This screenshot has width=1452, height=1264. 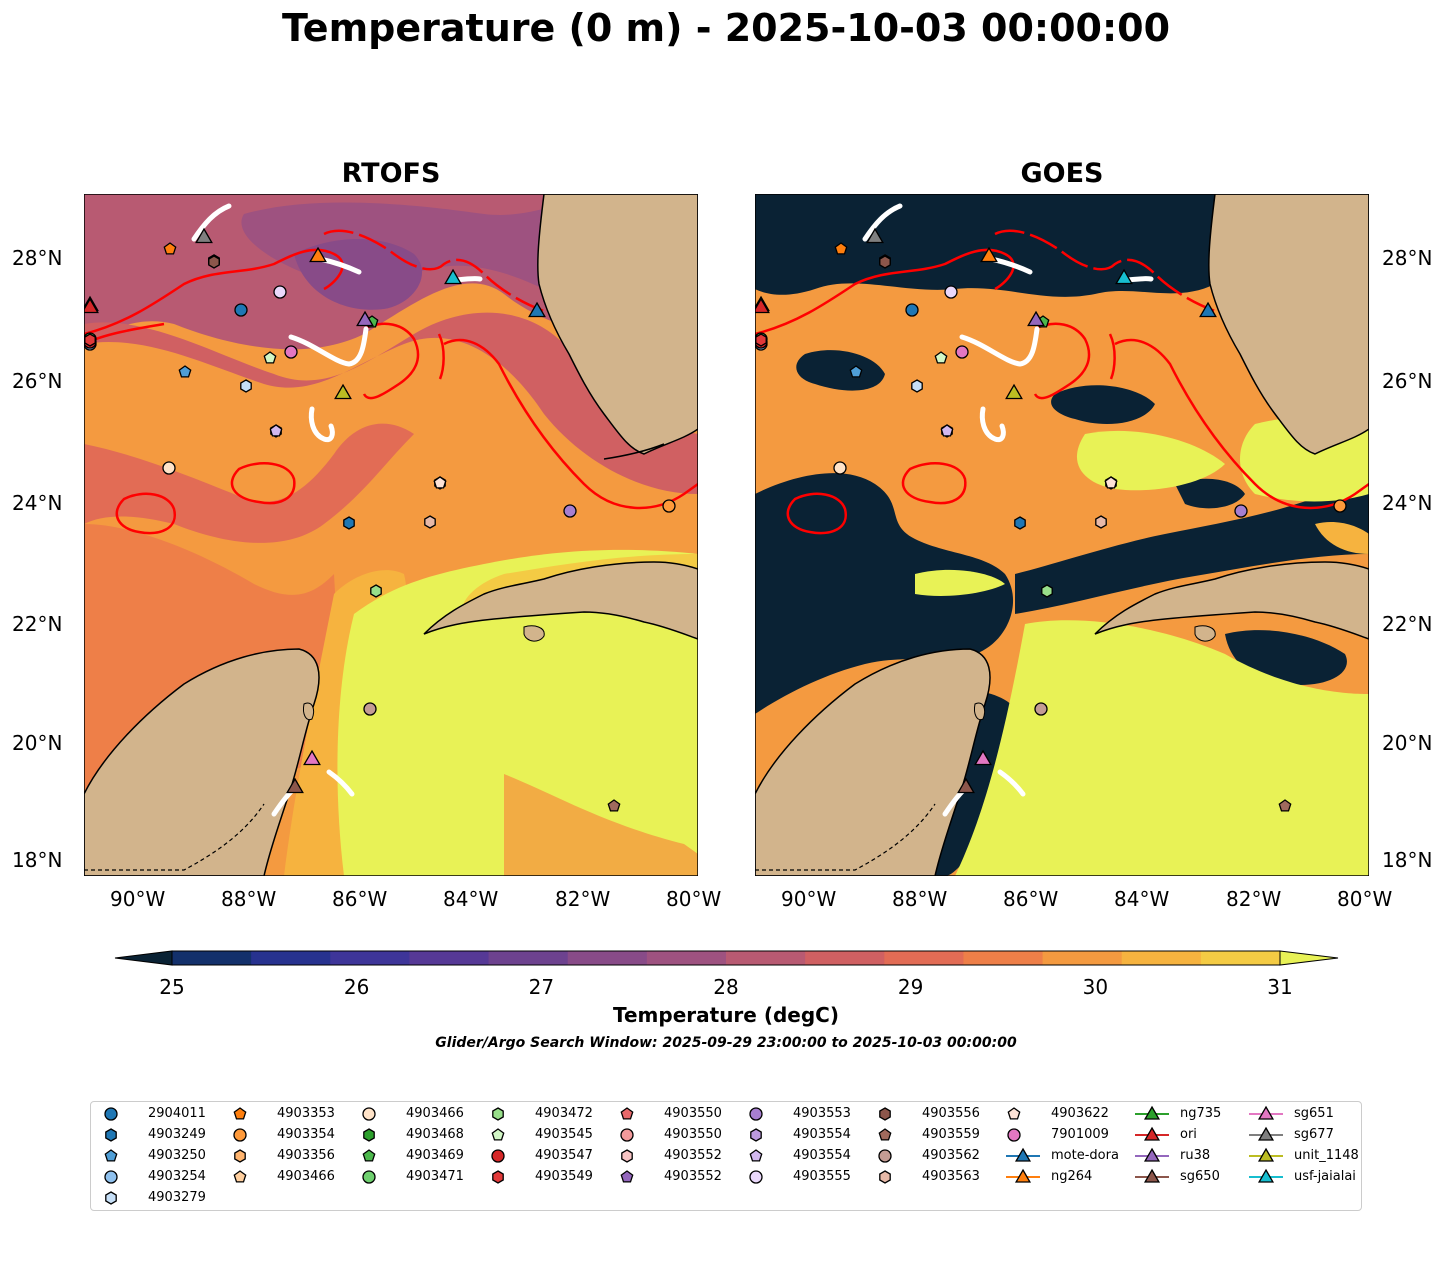 I want to click on cozumel-island, so click(x=980, y=711).